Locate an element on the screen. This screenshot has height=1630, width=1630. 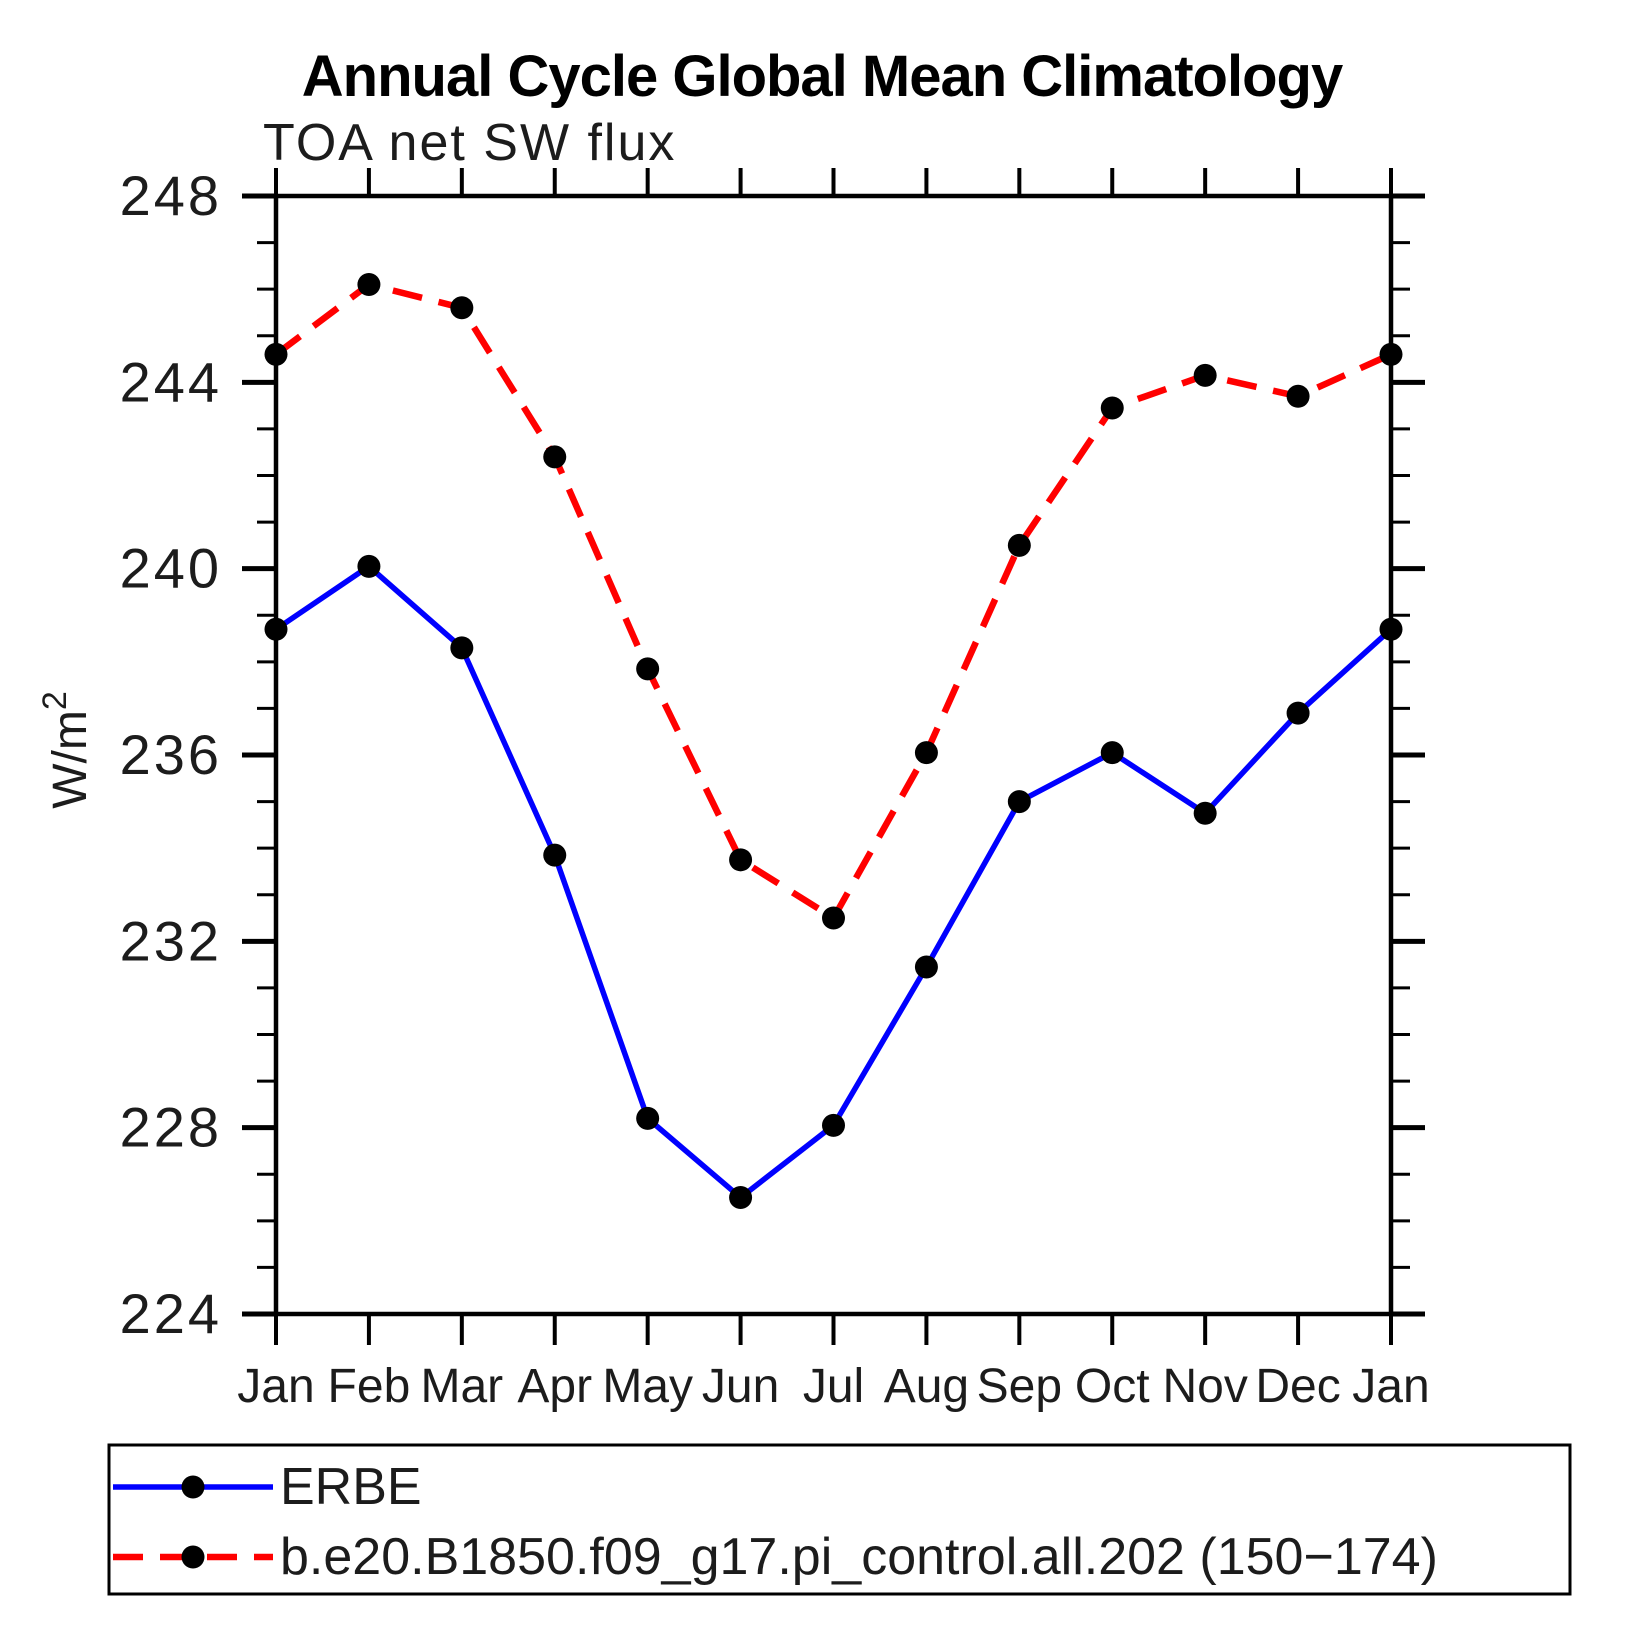
x-tick-labels: Jan Feb Mar Apr May Jun Jul Aug Sep Oct Nov Dec Jan is located at coordinates (833, 1386).